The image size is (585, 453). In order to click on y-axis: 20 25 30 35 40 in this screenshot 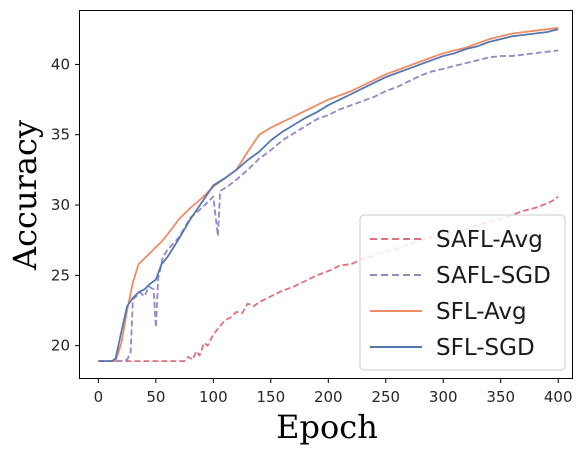, I will do `click(65, 205)`.